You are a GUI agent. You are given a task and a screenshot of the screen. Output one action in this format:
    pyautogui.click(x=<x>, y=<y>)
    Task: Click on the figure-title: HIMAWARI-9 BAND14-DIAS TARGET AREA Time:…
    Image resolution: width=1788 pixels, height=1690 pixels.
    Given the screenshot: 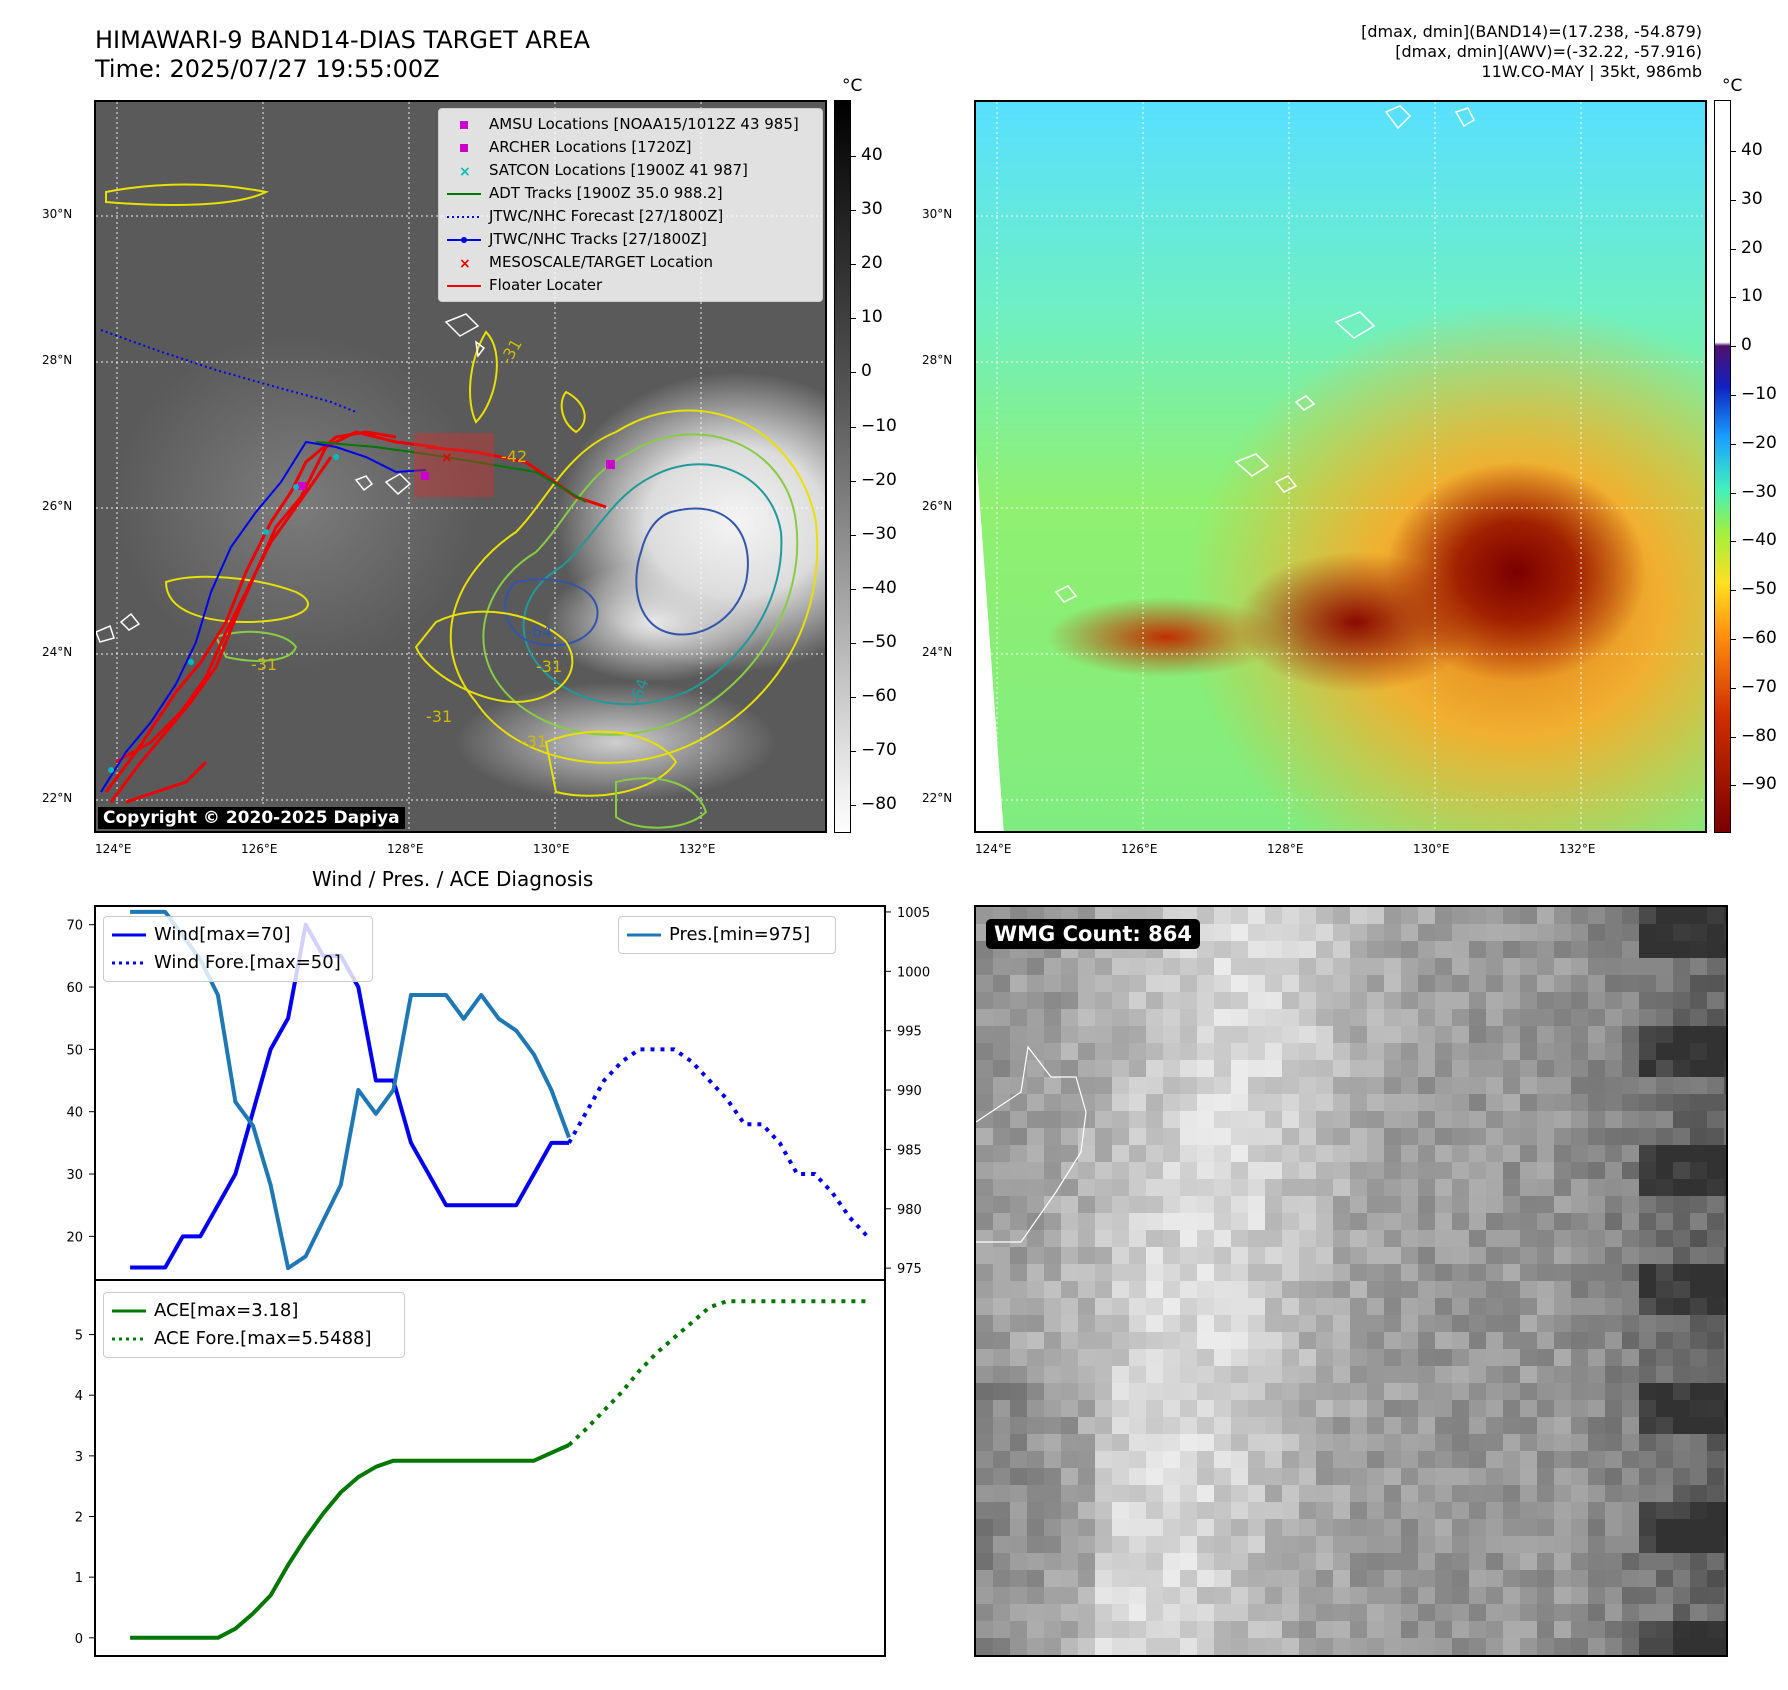 What is the action you would take?
    pyautogui.click(x=342, y=55)
    